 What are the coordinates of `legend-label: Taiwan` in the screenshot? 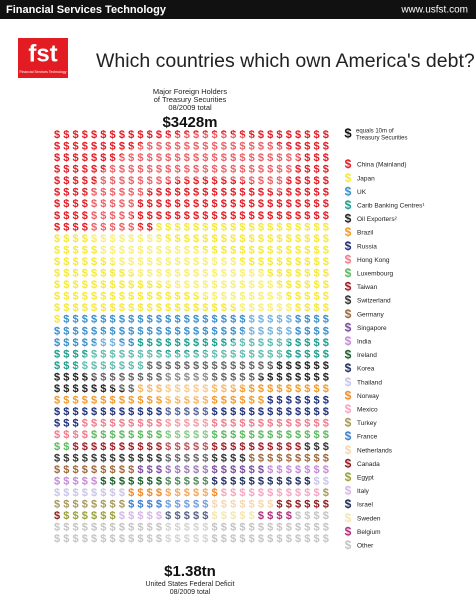 It's located at (367, 287).